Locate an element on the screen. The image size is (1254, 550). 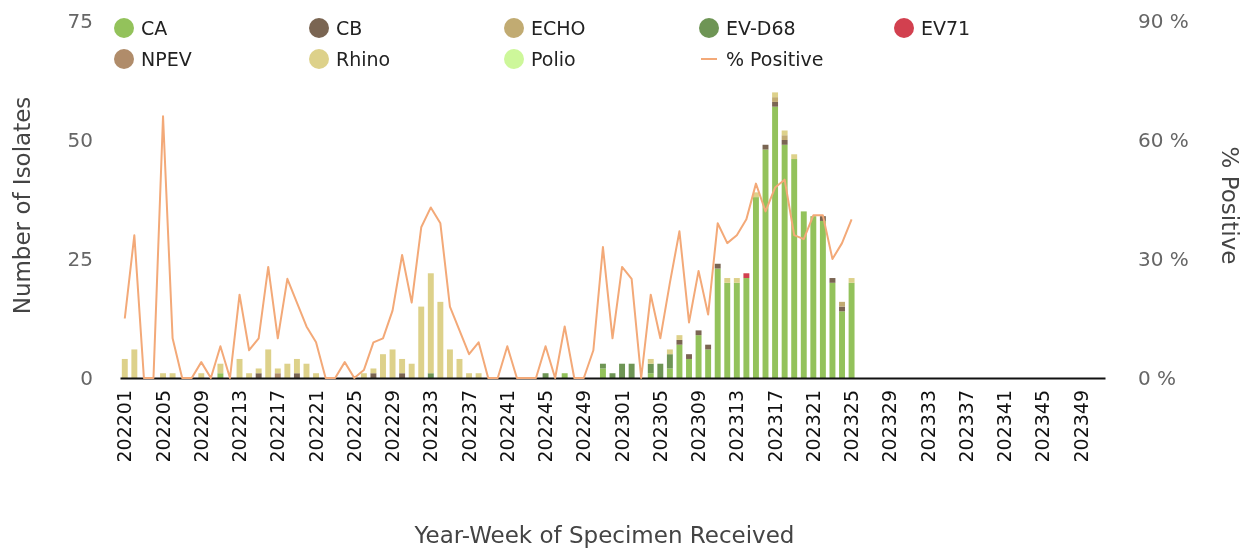
legend-label: ECHO is located at coordinates (558, 27).